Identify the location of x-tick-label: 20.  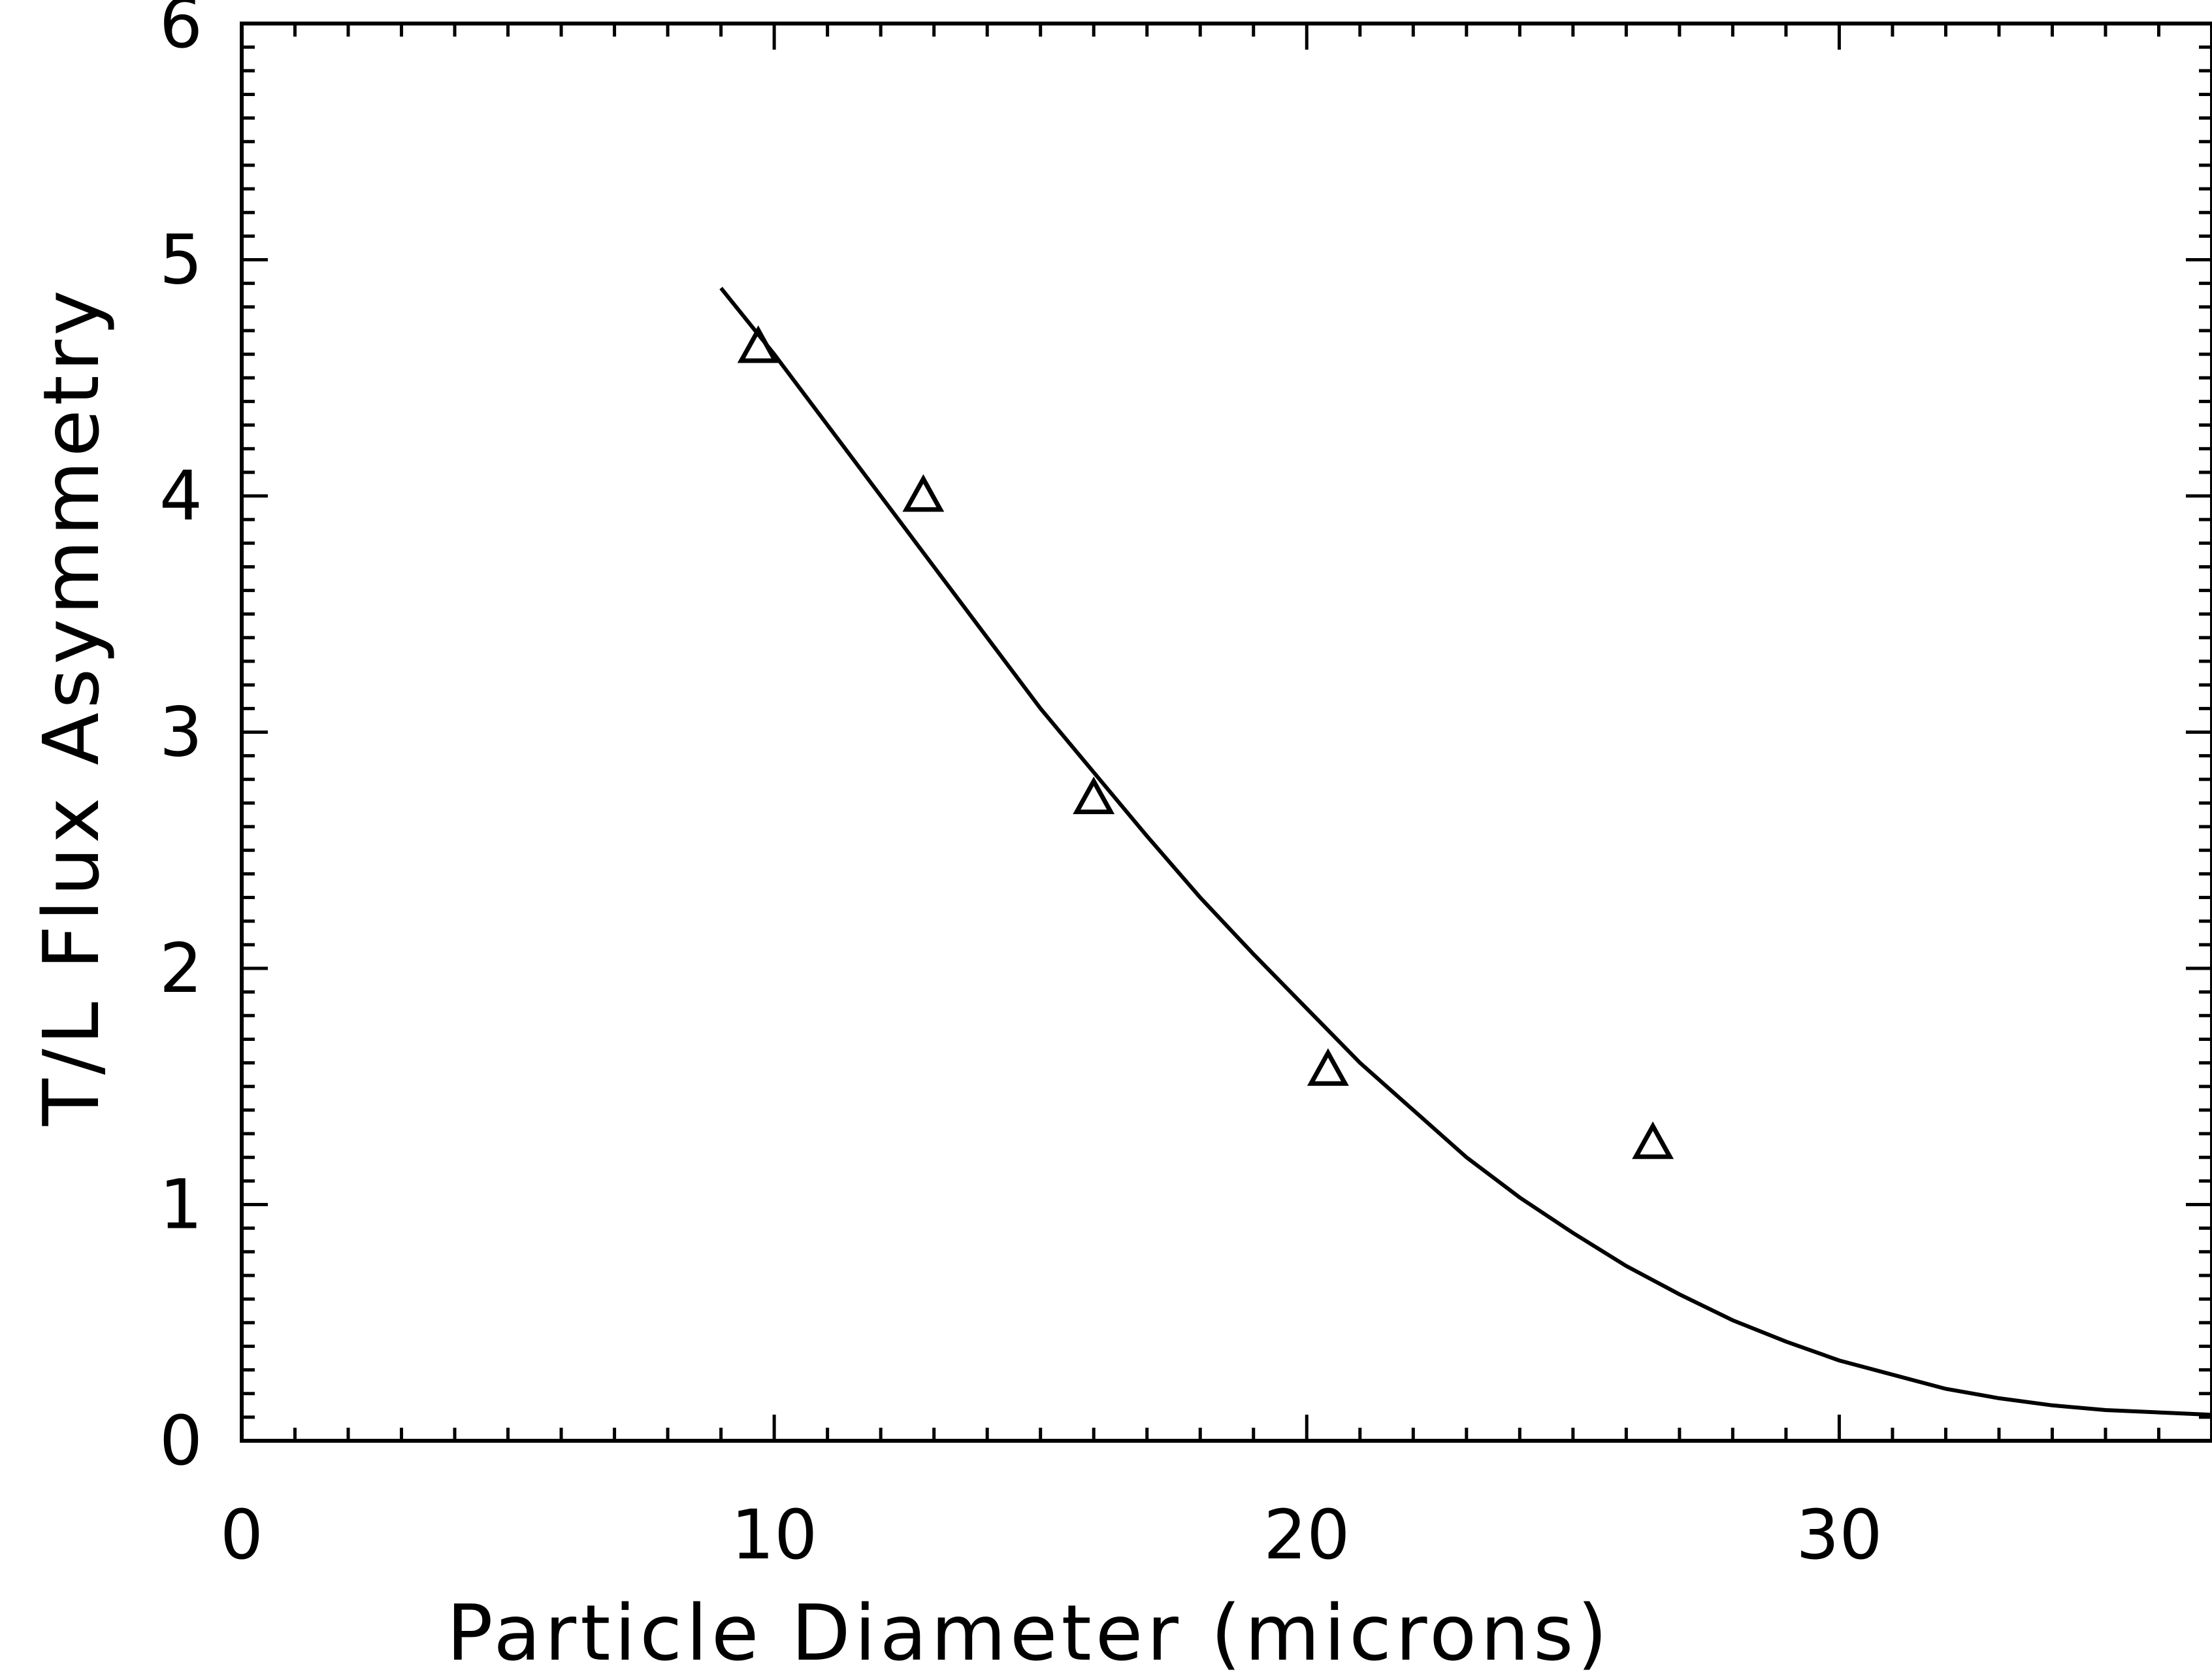
(1307, 1535).